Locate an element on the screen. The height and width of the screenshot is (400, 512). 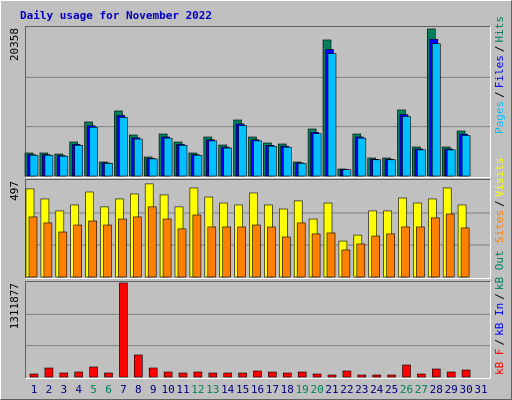
x-tick-label: 17 is located at coordinates (272, 389).